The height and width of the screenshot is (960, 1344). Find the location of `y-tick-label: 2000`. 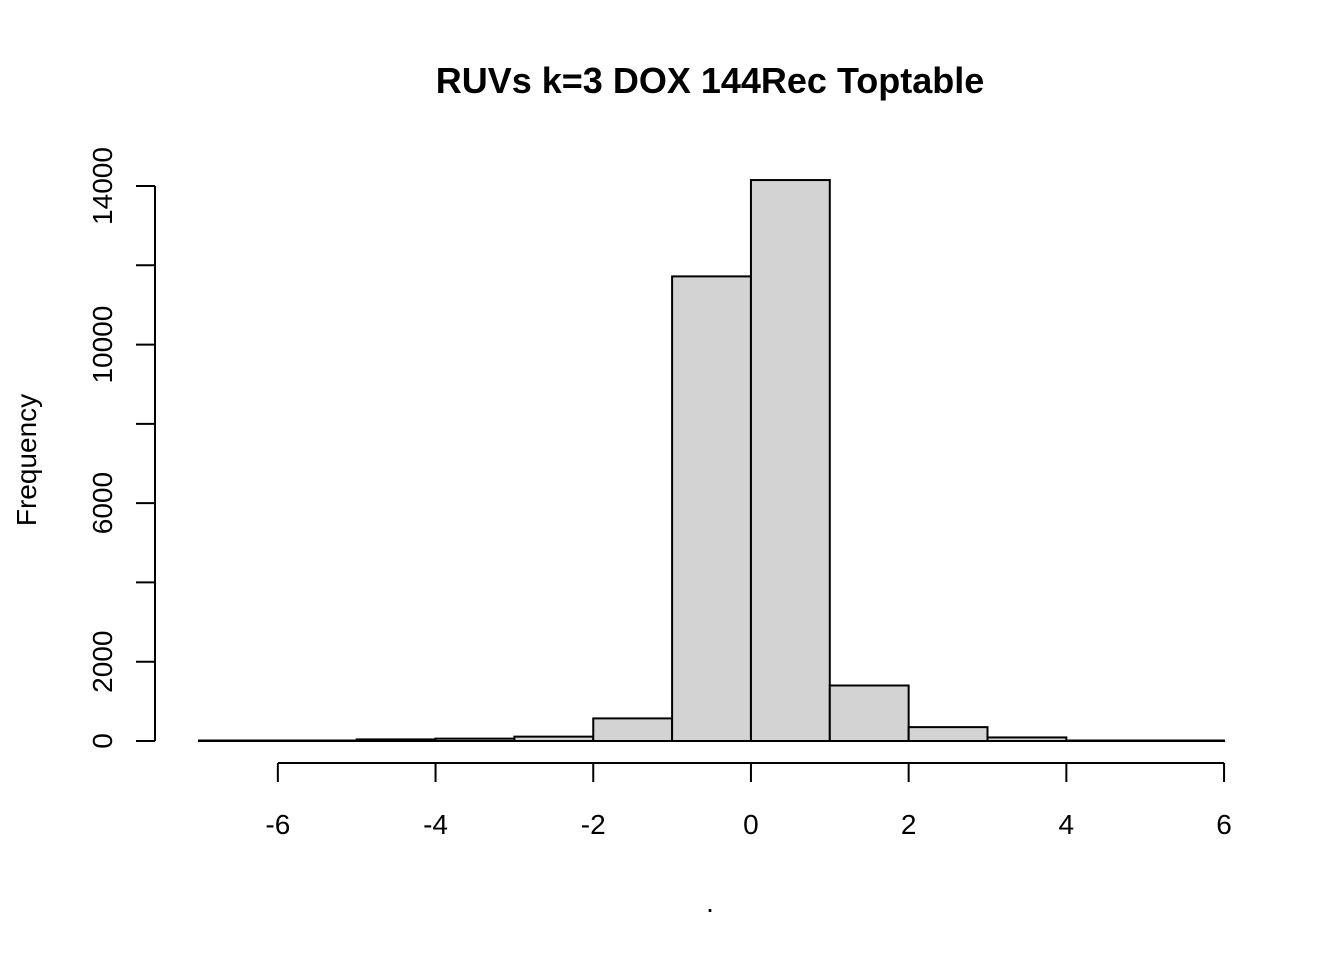

y-tick-label: 2000 is located at coordinates (102, 662).